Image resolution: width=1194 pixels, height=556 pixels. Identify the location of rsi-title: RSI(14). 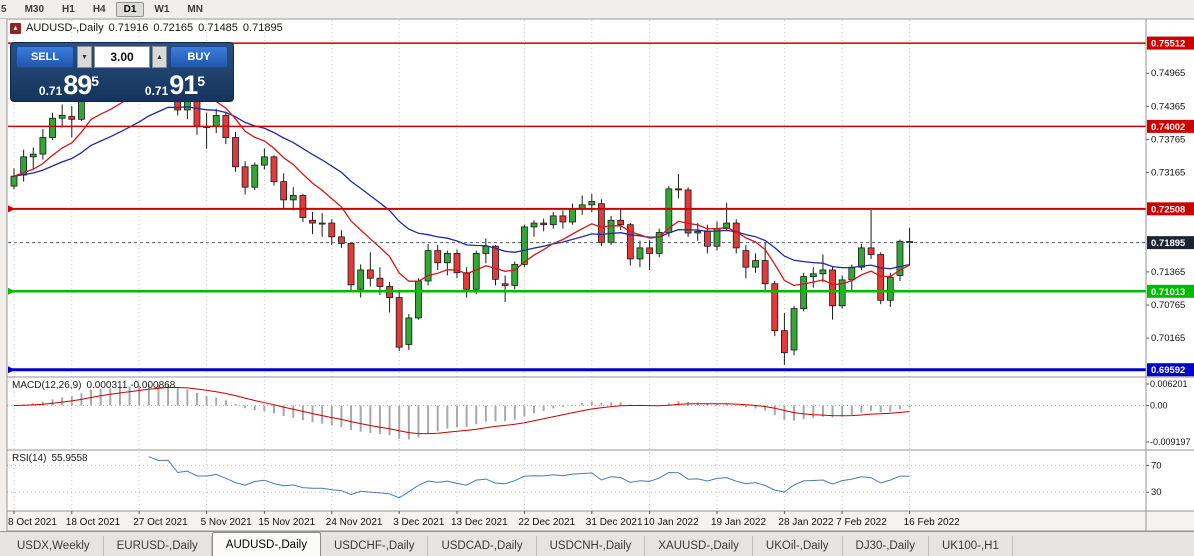
(29, 458).